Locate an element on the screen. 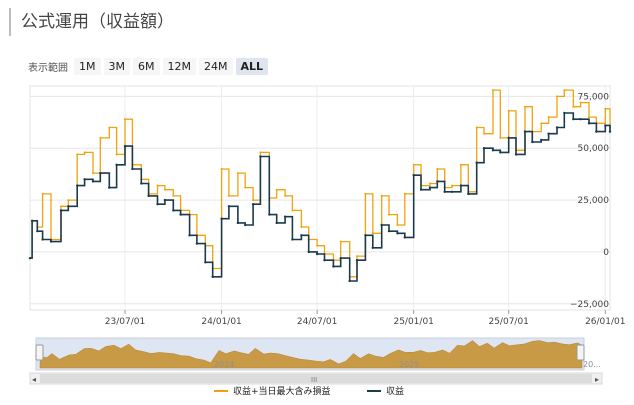 Image resolution: width=634 pixels, height=405 pixels. range-selector: 表示範囲 1M 3M 6M 12M 24M ALL is located at coordinates (149, 66).